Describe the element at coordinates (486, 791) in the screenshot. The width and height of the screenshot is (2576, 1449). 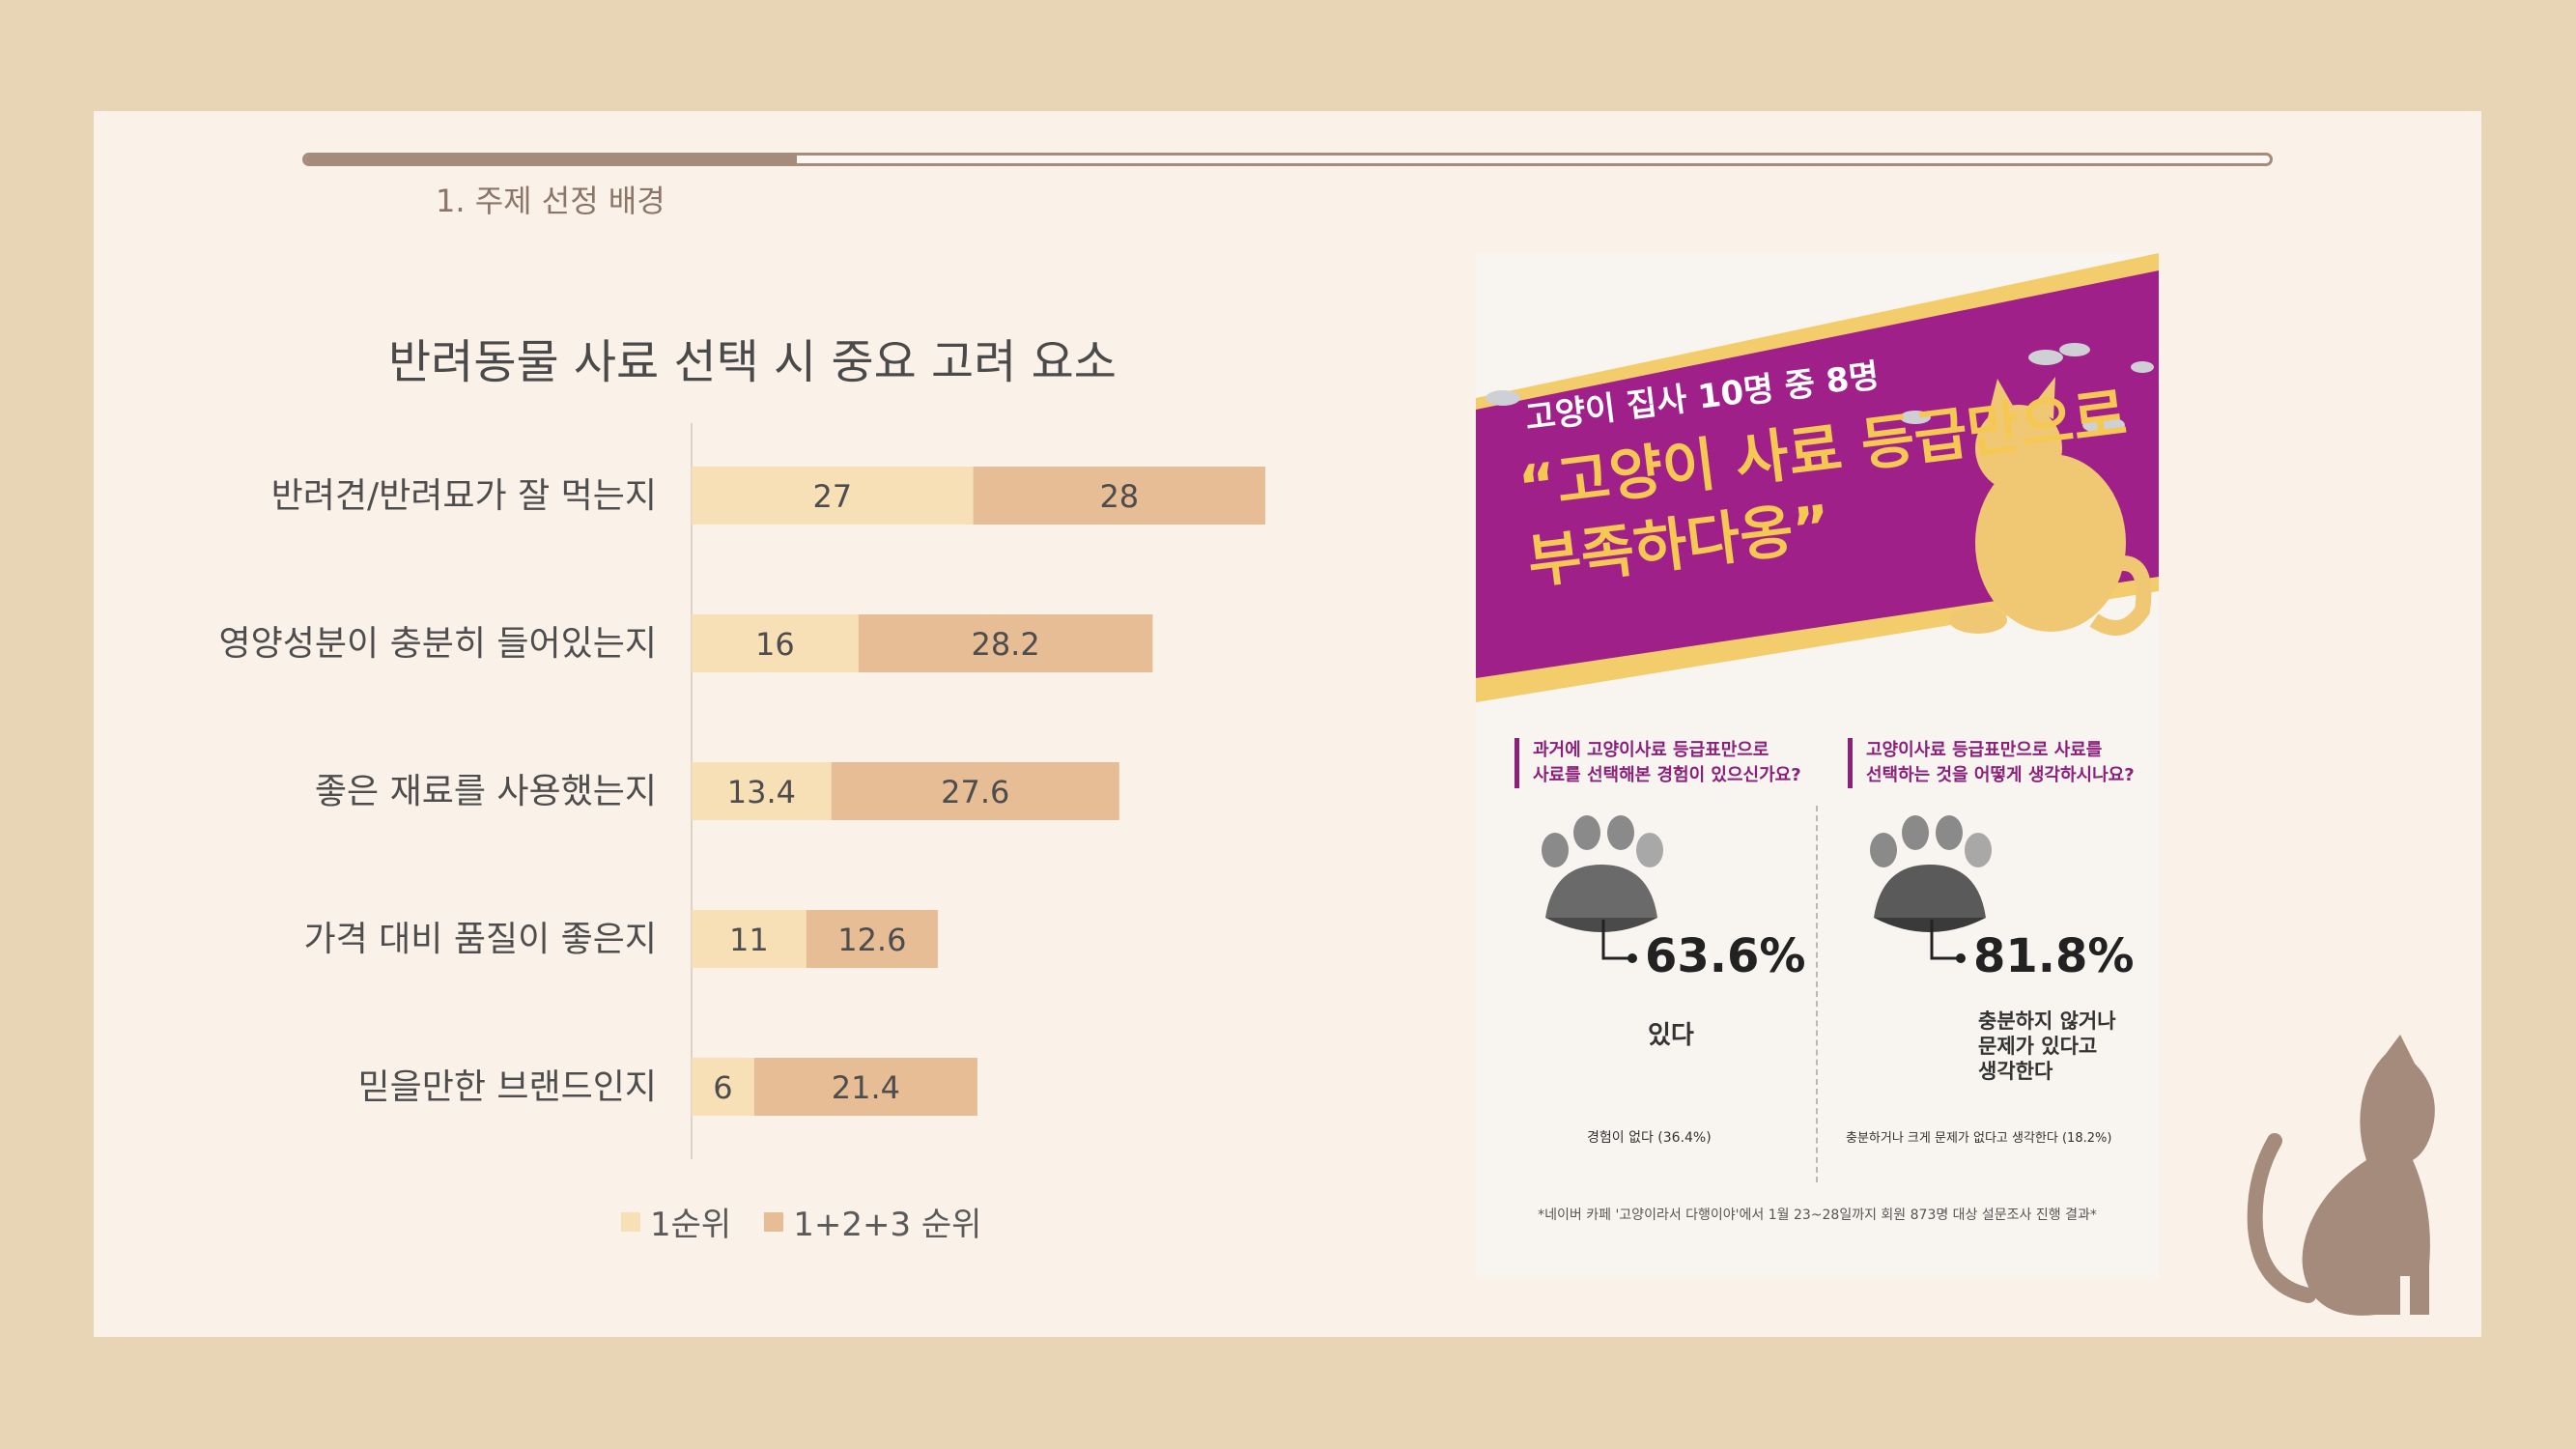
I see `category-label: 좋은 재료를 사용했는지` at that location.